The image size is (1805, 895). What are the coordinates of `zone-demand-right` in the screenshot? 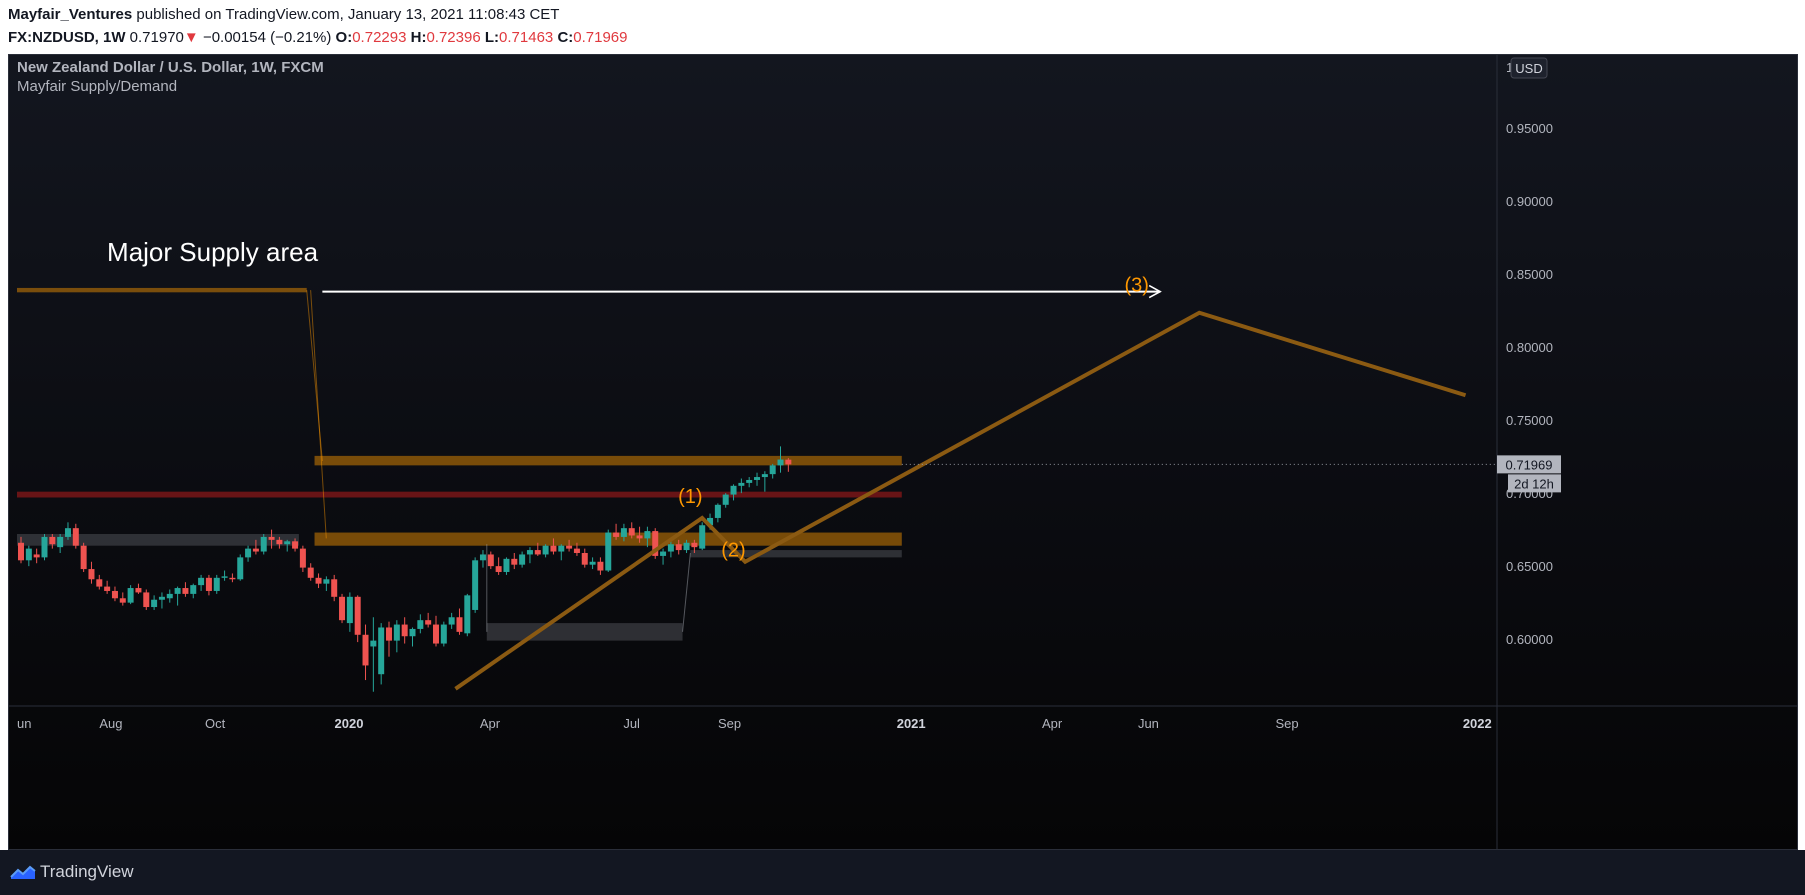 It's located at (796, 554).